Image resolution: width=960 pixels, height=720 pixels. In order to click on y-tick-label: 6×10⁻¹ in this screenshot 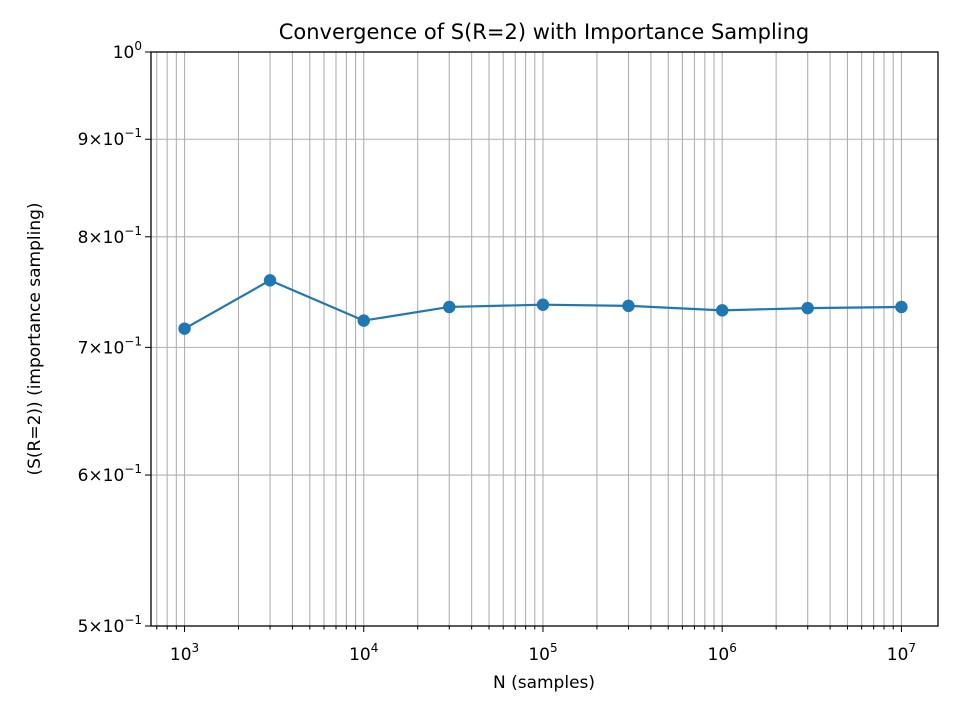, I will do `click(110, 474)`.